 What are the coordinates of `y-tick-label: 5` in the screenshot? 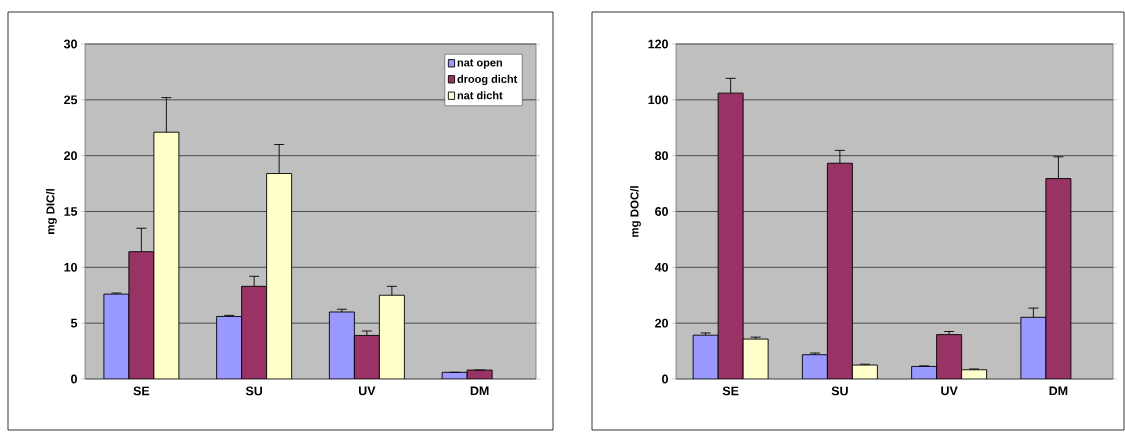 It's located at (74, 323).